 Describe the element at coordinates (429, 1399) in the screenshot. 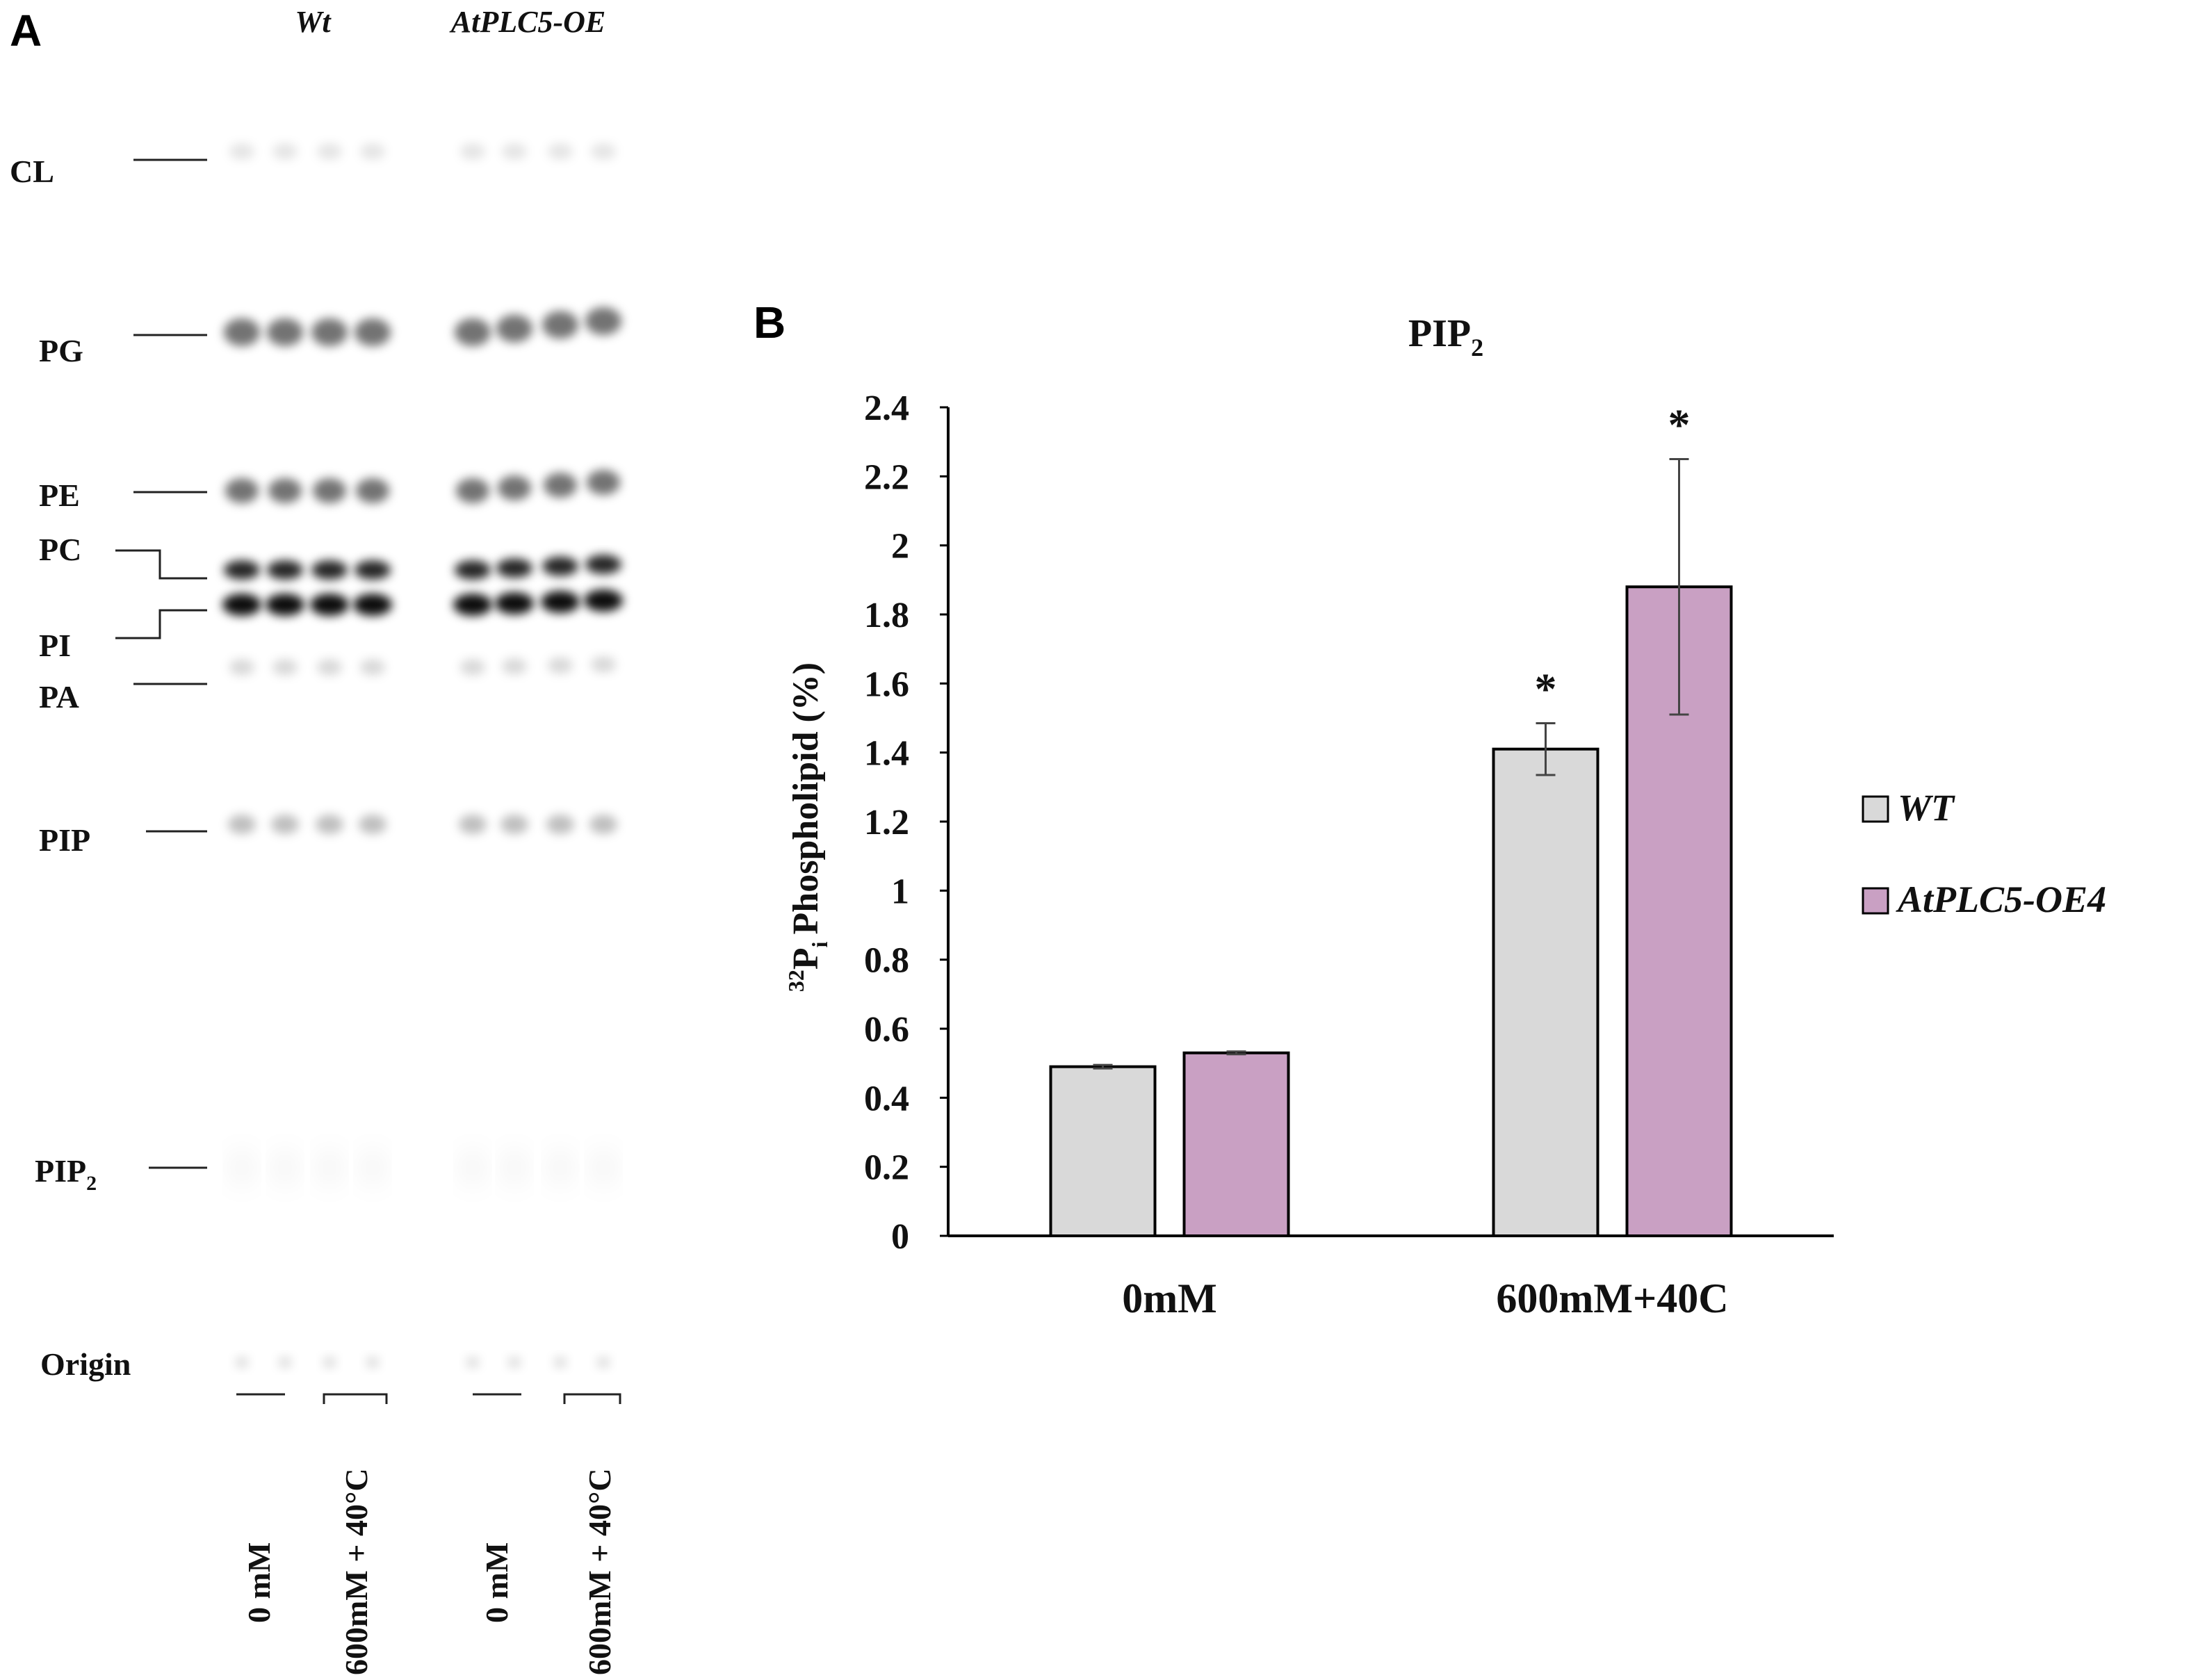

I see `lane-brackets` at that location.